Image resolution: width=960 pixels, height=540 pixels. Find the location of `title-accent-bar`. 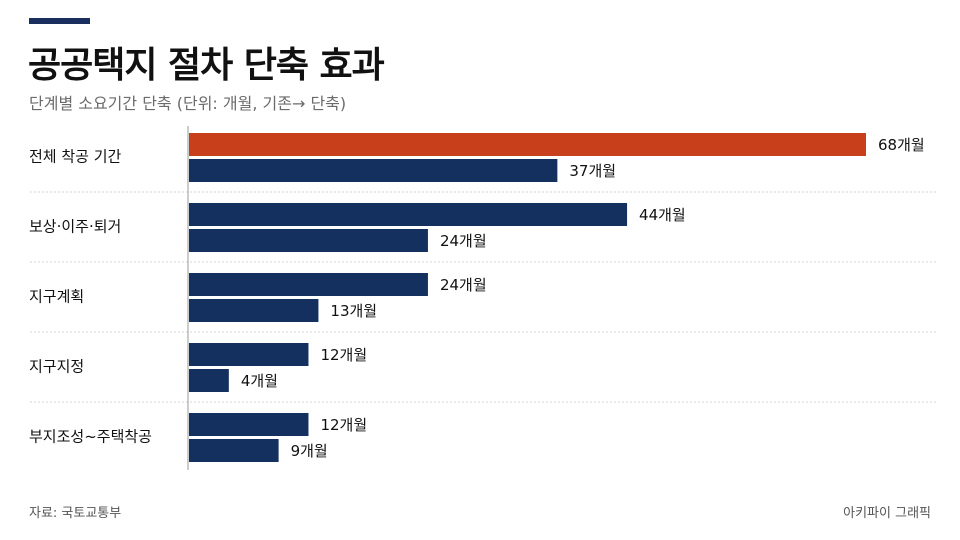

title-accent-bar is located at coordinates (59, 21).